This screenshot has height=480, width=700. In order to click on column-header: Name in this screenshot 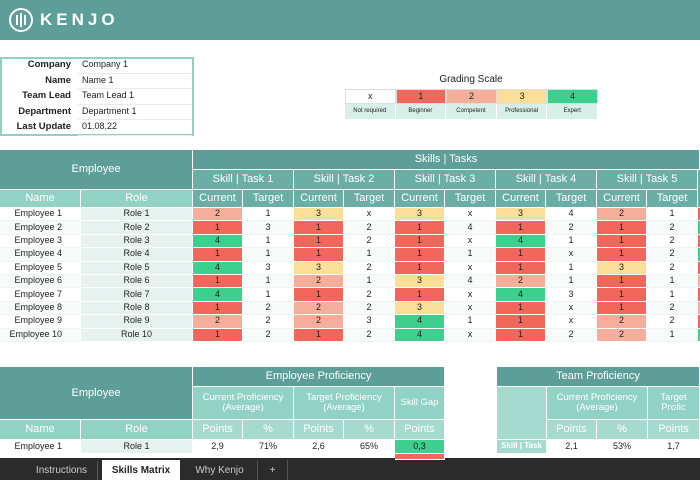, I will do `click(40, 199)`.